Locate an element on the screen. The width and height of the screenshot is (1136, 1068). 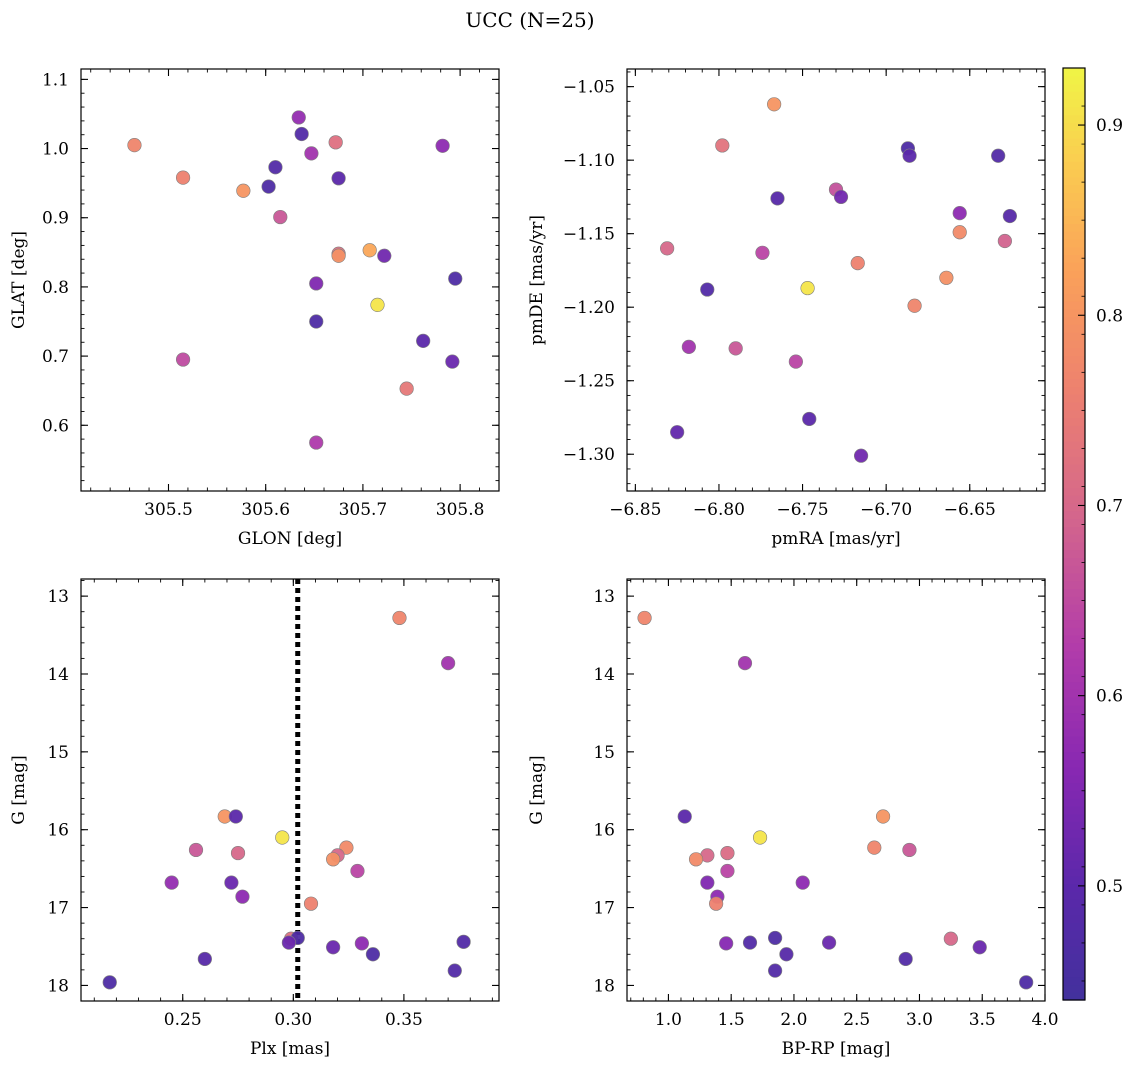
y-tick-label: 0.9 is located at coordinates (55, 219).